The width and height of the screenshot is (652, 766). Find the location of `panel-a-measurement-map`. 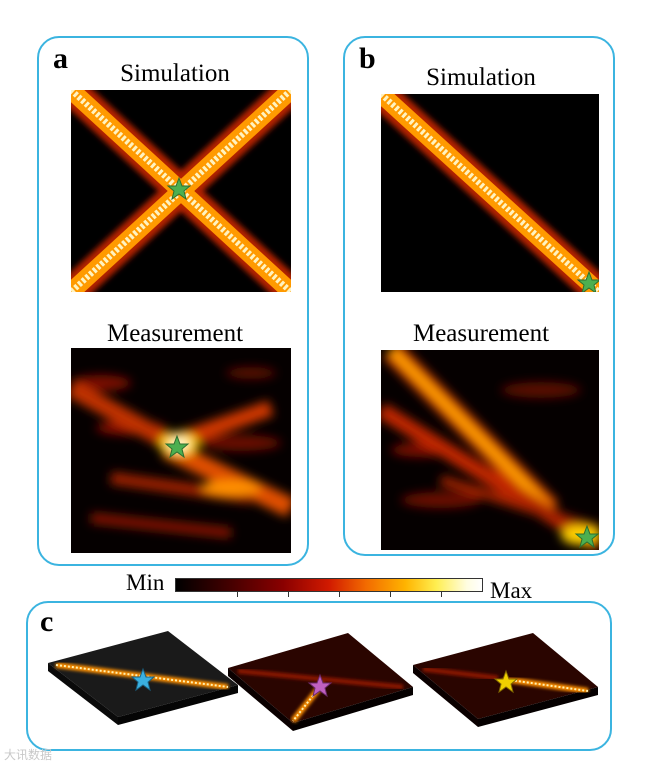

panel-a-measurement-map is located at coordinates (181, 450).